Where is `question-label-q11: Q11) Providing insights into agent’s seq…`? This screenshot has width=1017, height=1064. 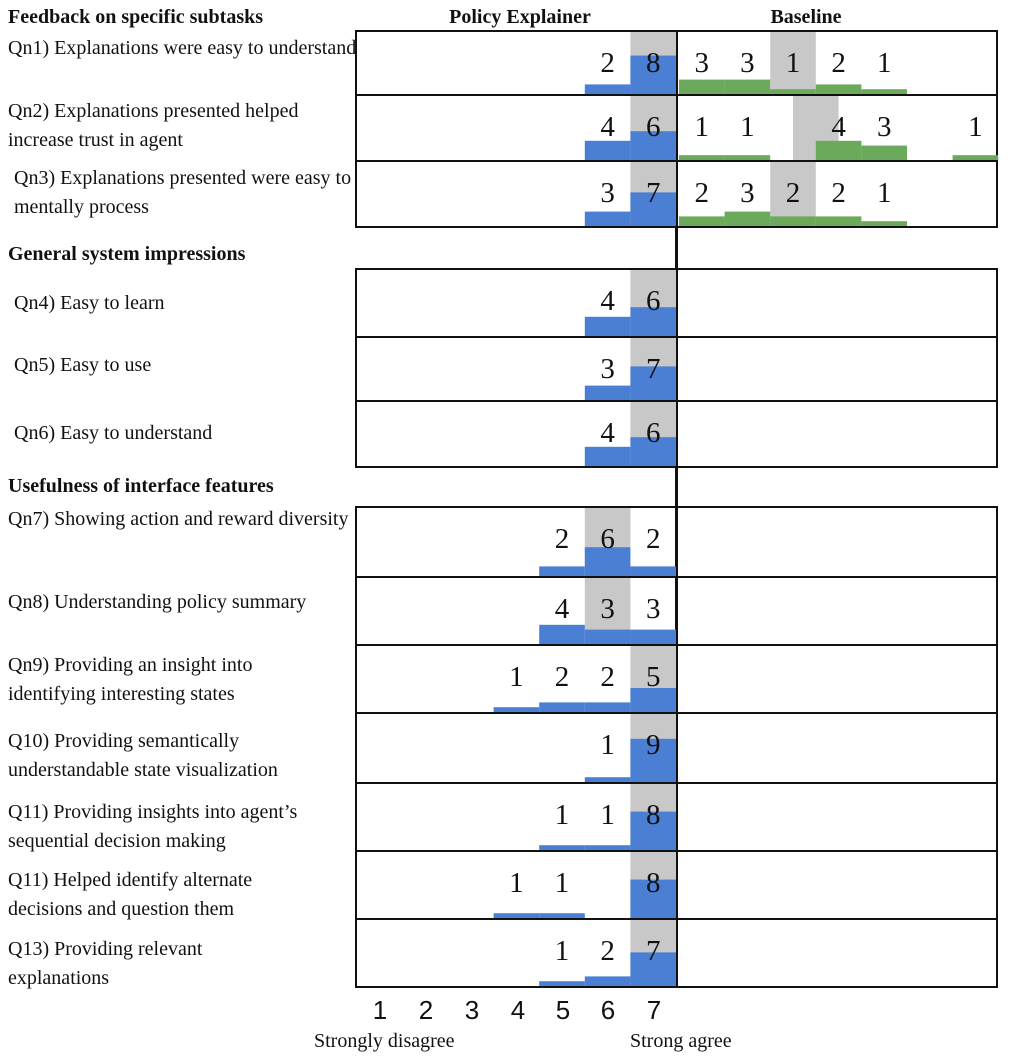 question-label-q11: Q11) Providing insights into agent’s seq… is located at coordinates (153, 826).